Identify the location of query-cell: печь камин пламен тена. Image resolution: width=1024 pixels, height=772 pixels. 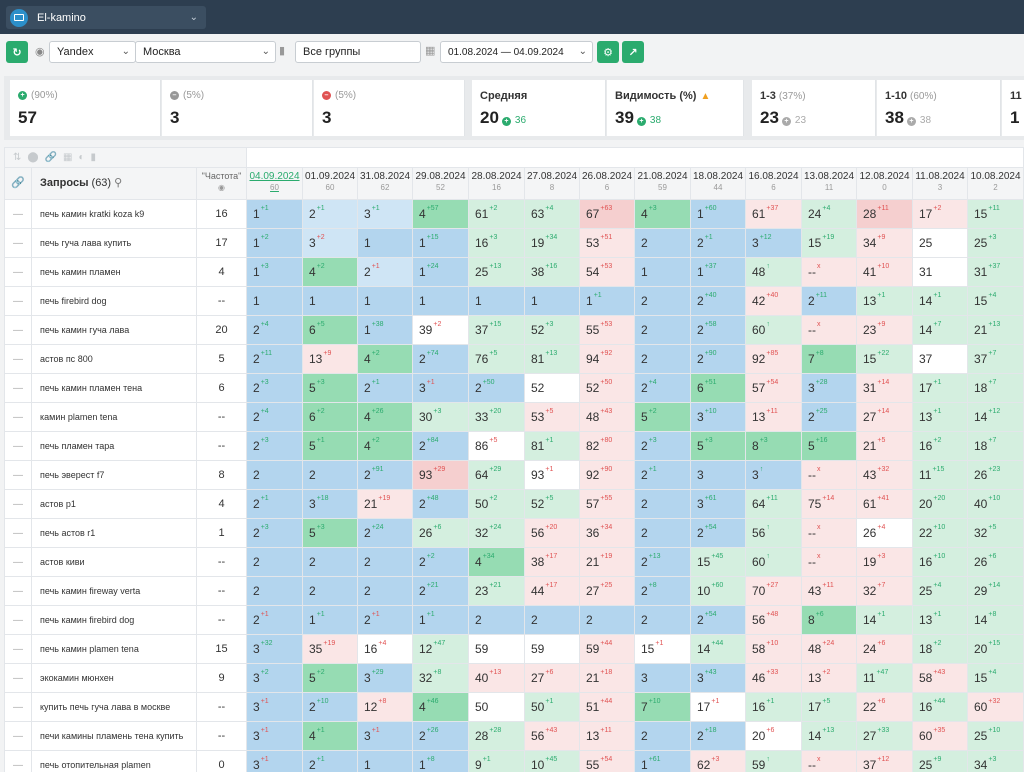
(114, 388).